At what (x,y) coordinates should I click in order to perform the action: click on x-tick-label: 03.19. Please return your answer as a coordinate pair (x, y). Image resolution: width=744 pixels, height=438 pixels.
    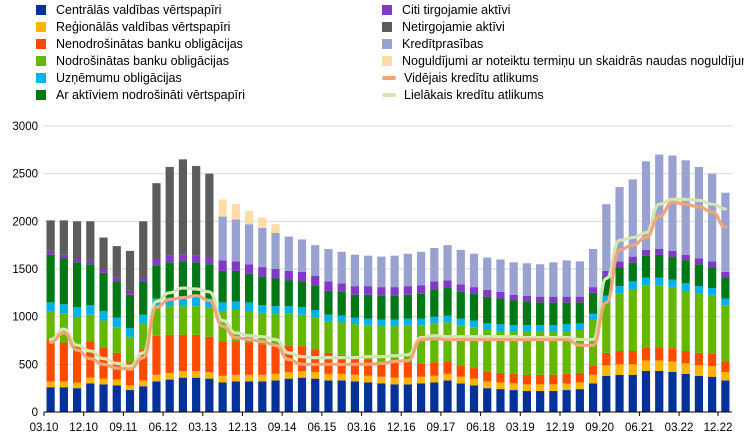
    Looking at the image, I should click on (520, 428).